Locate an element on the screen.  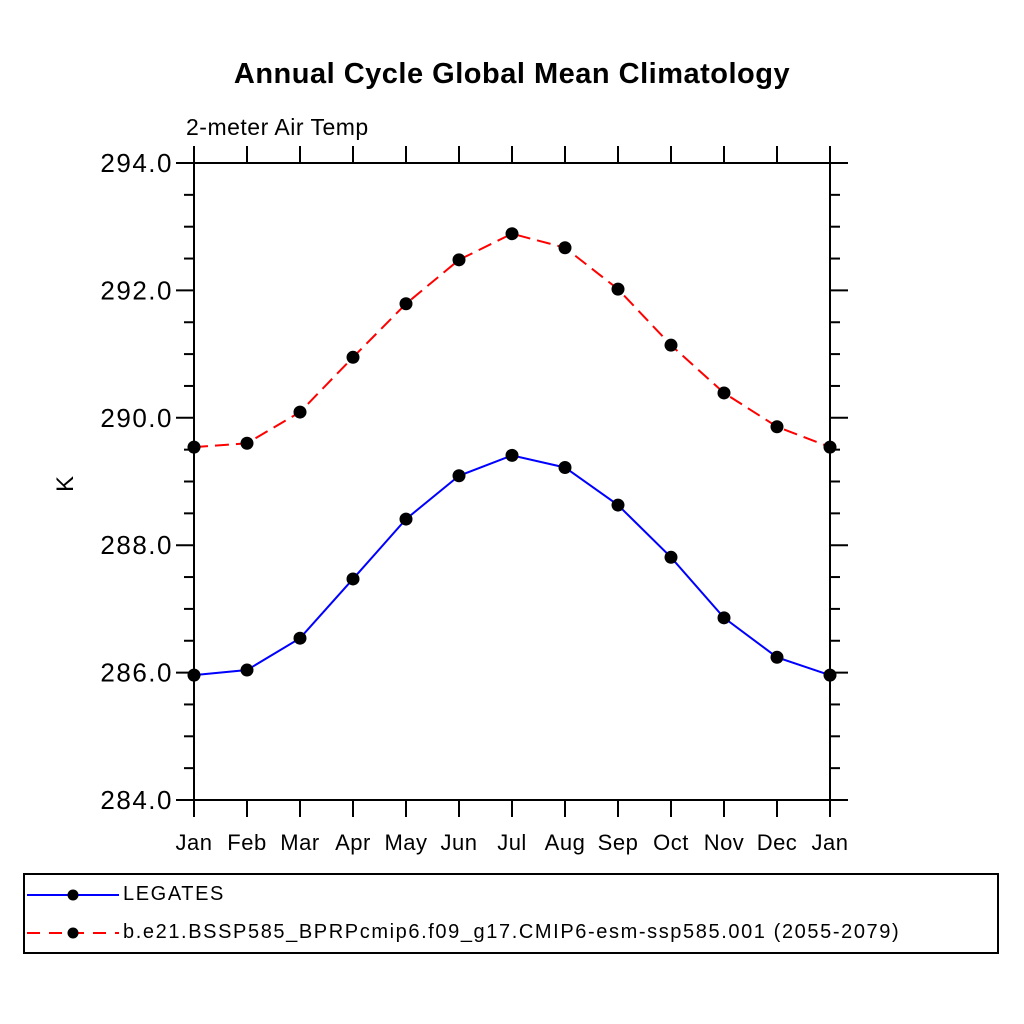
svg-text: 290.0 is located at coordinates (136, 418).